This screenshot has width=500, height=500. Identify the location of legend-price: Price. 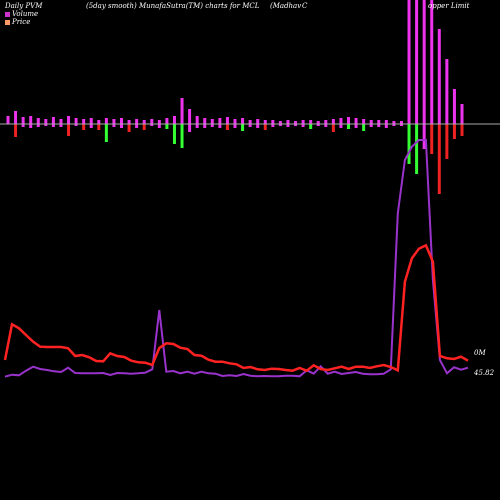
(17, 22).